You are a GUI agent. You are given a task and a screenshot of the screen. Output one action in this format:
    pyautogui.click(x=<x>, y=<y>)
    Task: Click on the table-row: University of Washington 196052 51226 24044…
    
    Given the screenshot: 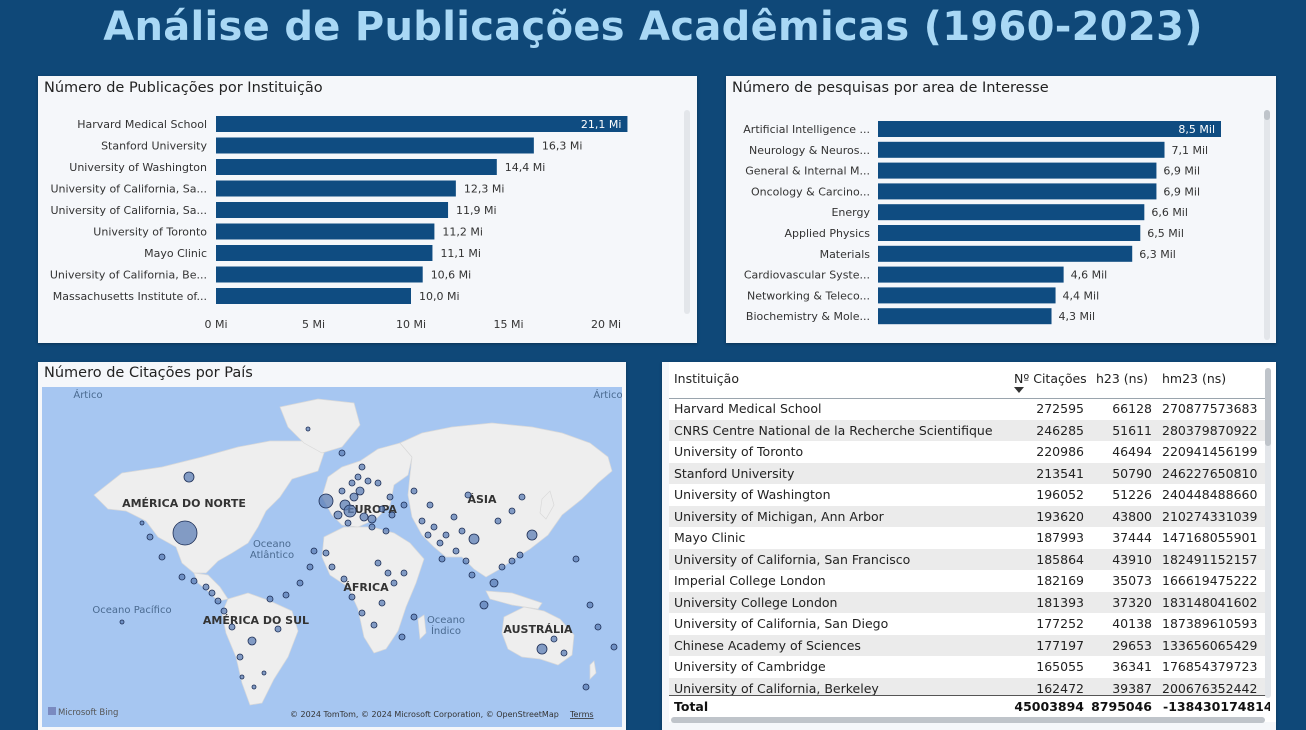 What is the action you would take?
    pyautogui.click(x=969, y=495)
    